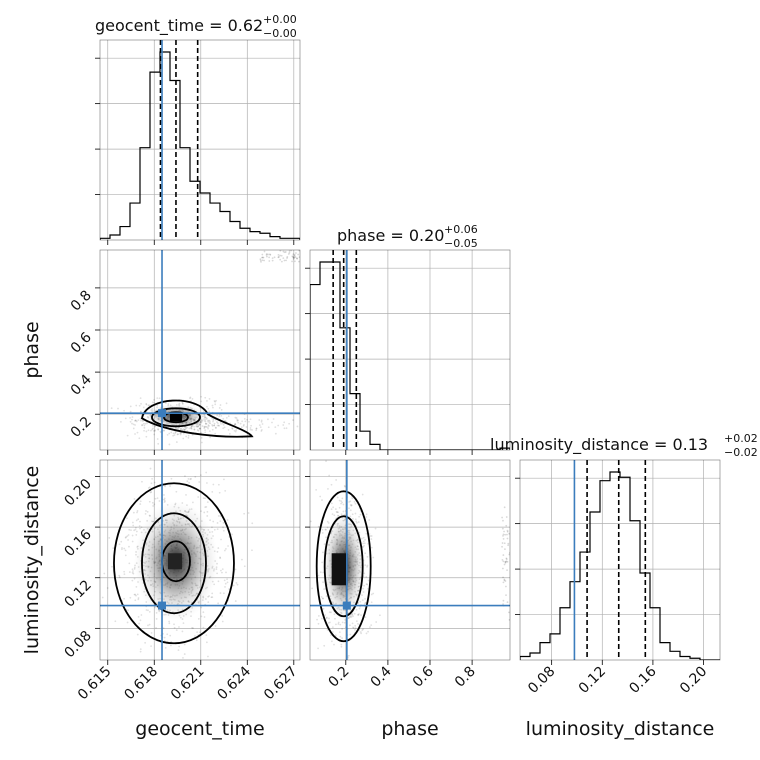 Image resolution: width=760 pixels, height=760 pixels. I want to click on title-phase-plus: +0.06, so click(461, 229).